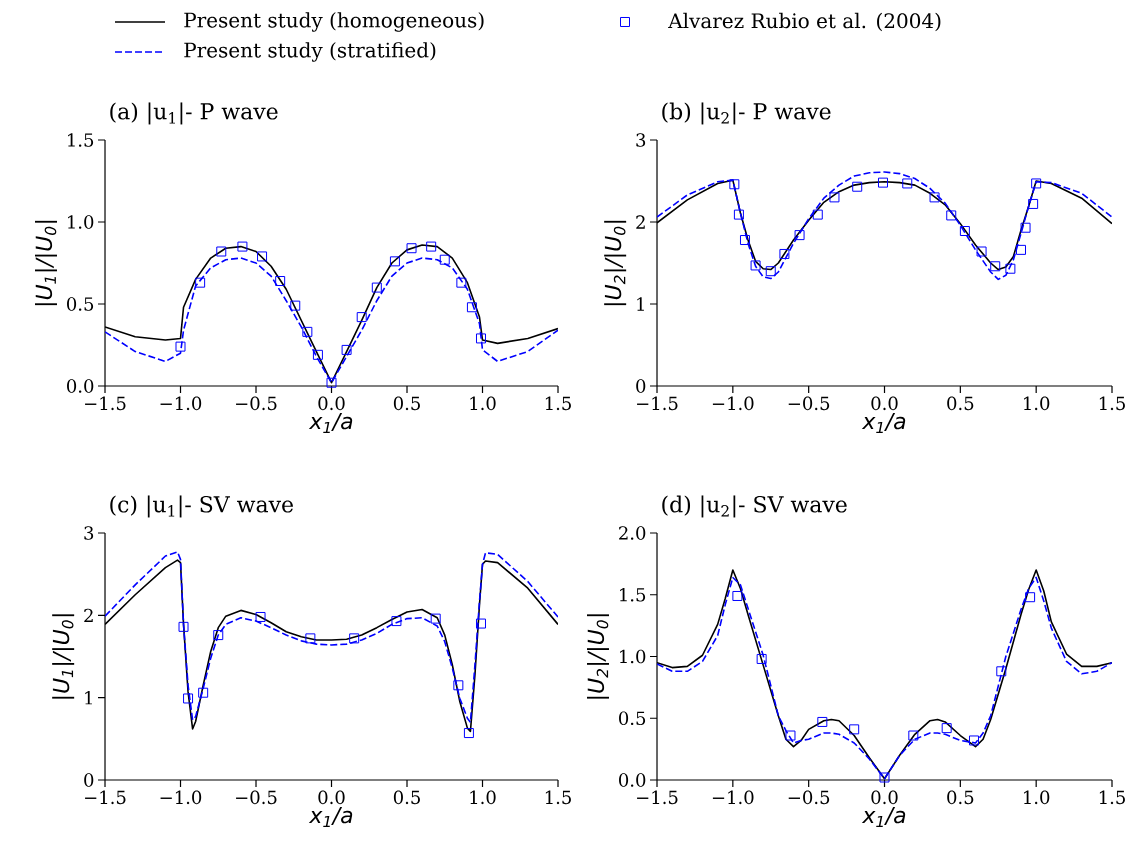 The image size is (1132, 859). Describe the element at coordinates (81, 222) in the screenshot. I see `y-tick-label: 1.0` at that location.